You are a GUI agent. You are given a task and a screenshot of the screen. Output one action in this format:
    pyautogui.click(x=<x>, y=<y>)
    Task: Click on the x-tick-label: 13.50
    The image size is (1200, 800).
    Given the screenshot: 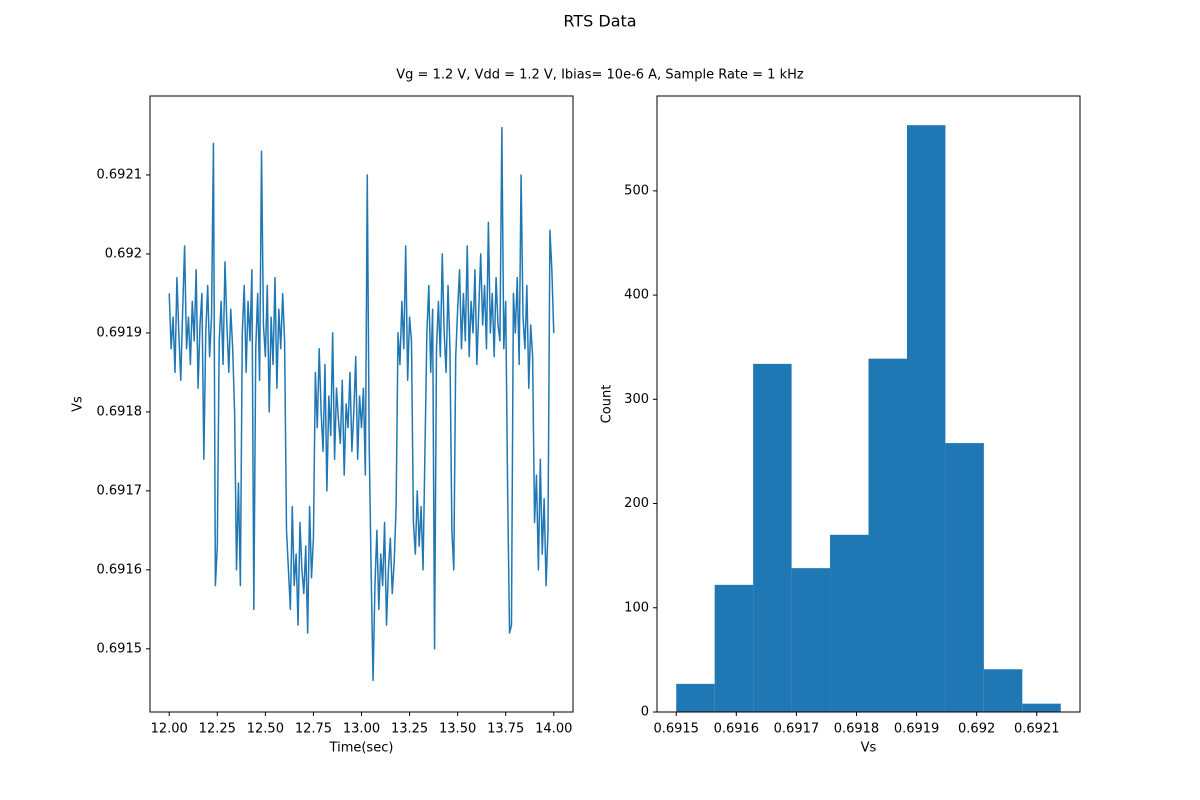 What is the action you would take?
    pyautogui.click(x=457, y=729)
    